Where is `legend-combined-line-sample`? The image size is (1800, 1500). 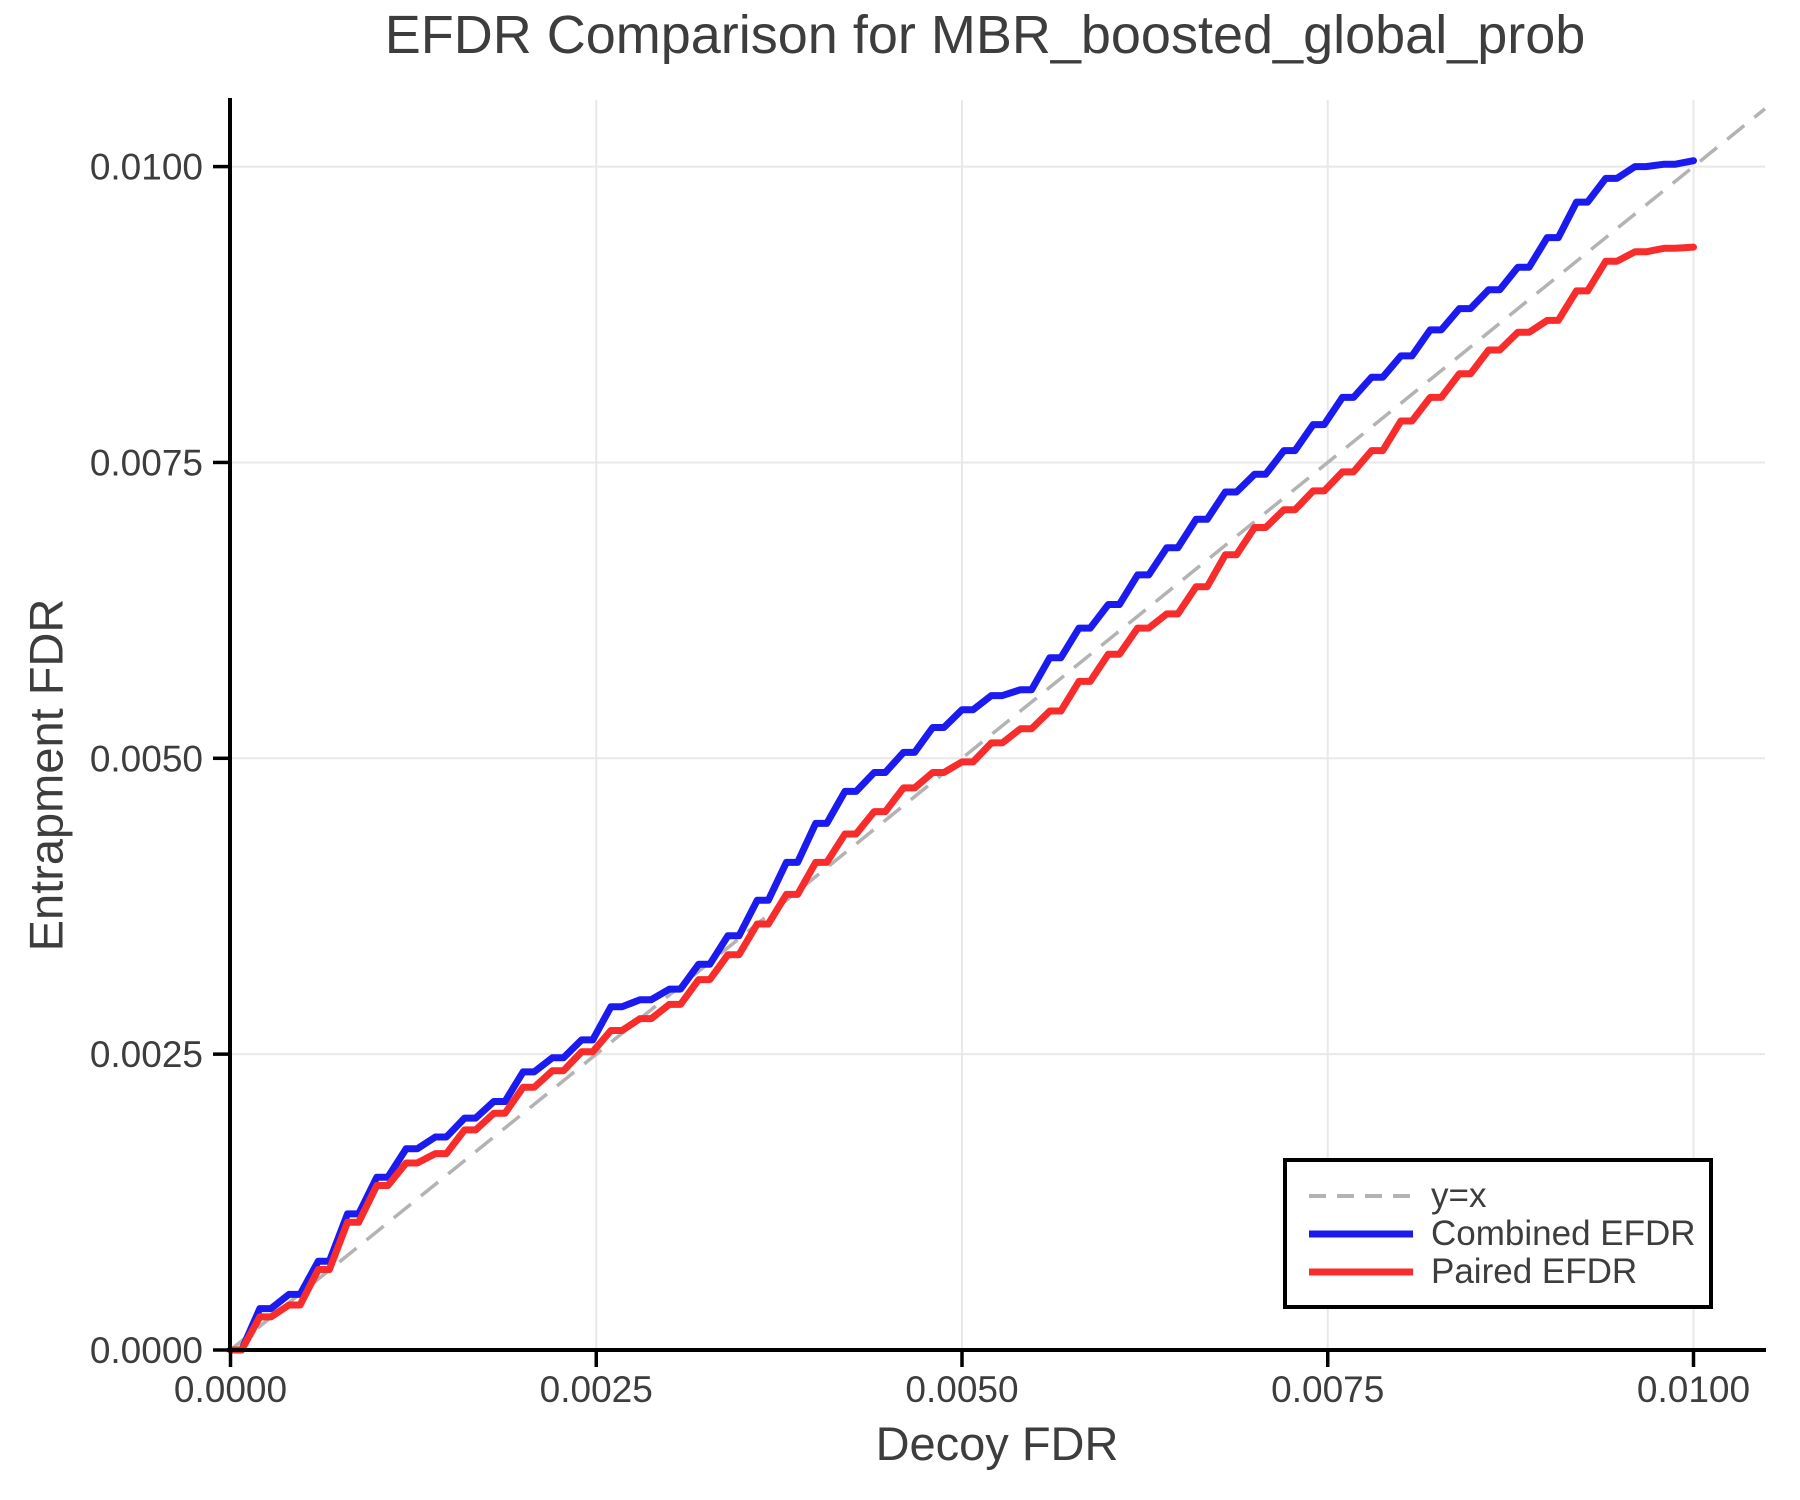
legend-combined-line-sample is located at coordinates (1361, 1233).